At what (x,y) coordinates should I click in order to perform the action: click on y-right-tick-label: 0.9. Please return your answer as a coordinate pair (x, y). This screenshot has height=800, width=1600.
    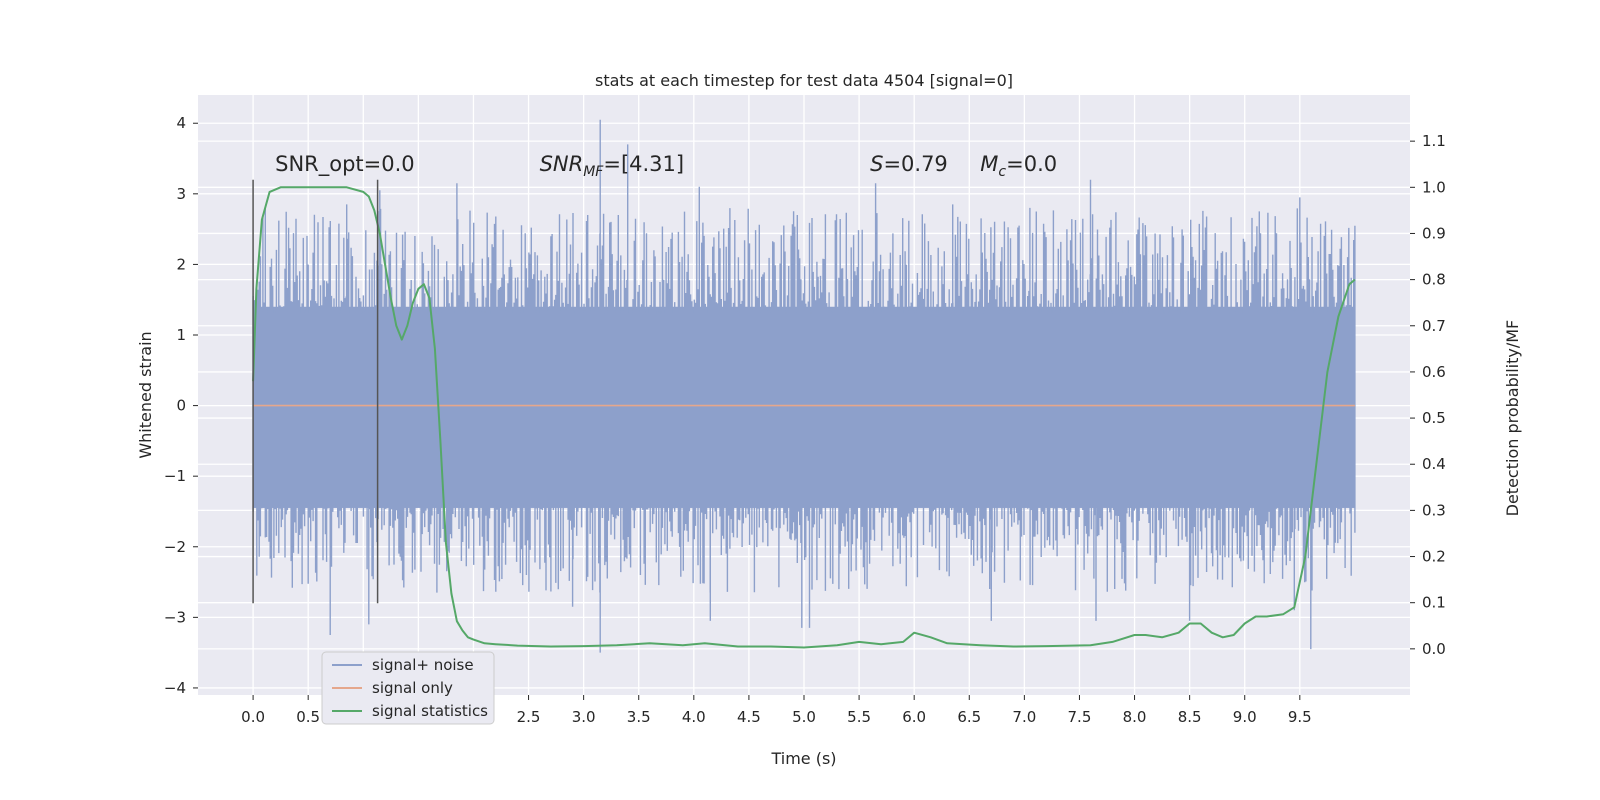
    Looking at the image, I should click on (1434, 233).